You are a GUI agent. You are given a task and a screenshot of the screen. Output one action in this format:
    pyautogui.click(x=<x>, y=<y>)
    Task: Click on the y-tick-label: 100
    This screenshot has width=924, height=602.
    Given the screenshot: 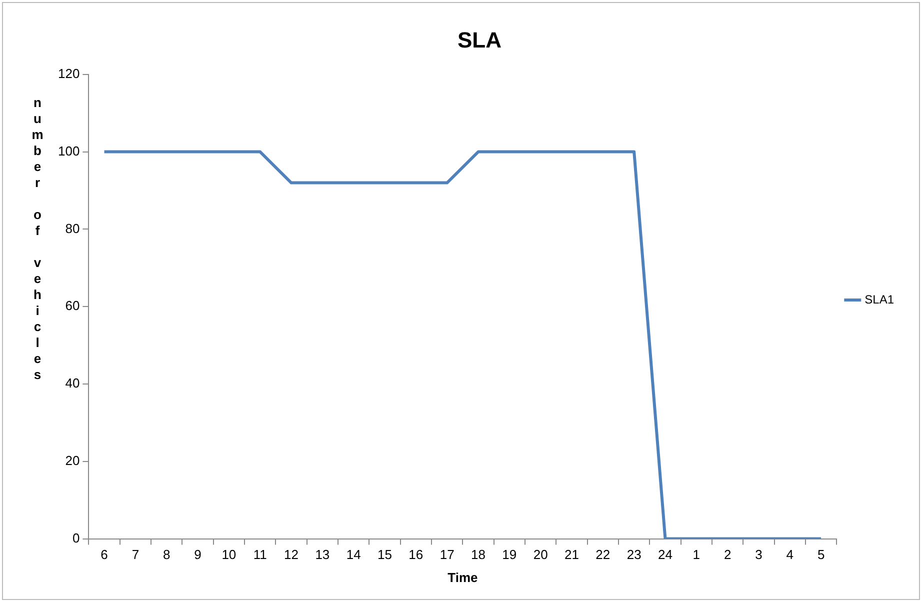 What is the action you would take?
    pyautogui.click(x=69, y=150)
    